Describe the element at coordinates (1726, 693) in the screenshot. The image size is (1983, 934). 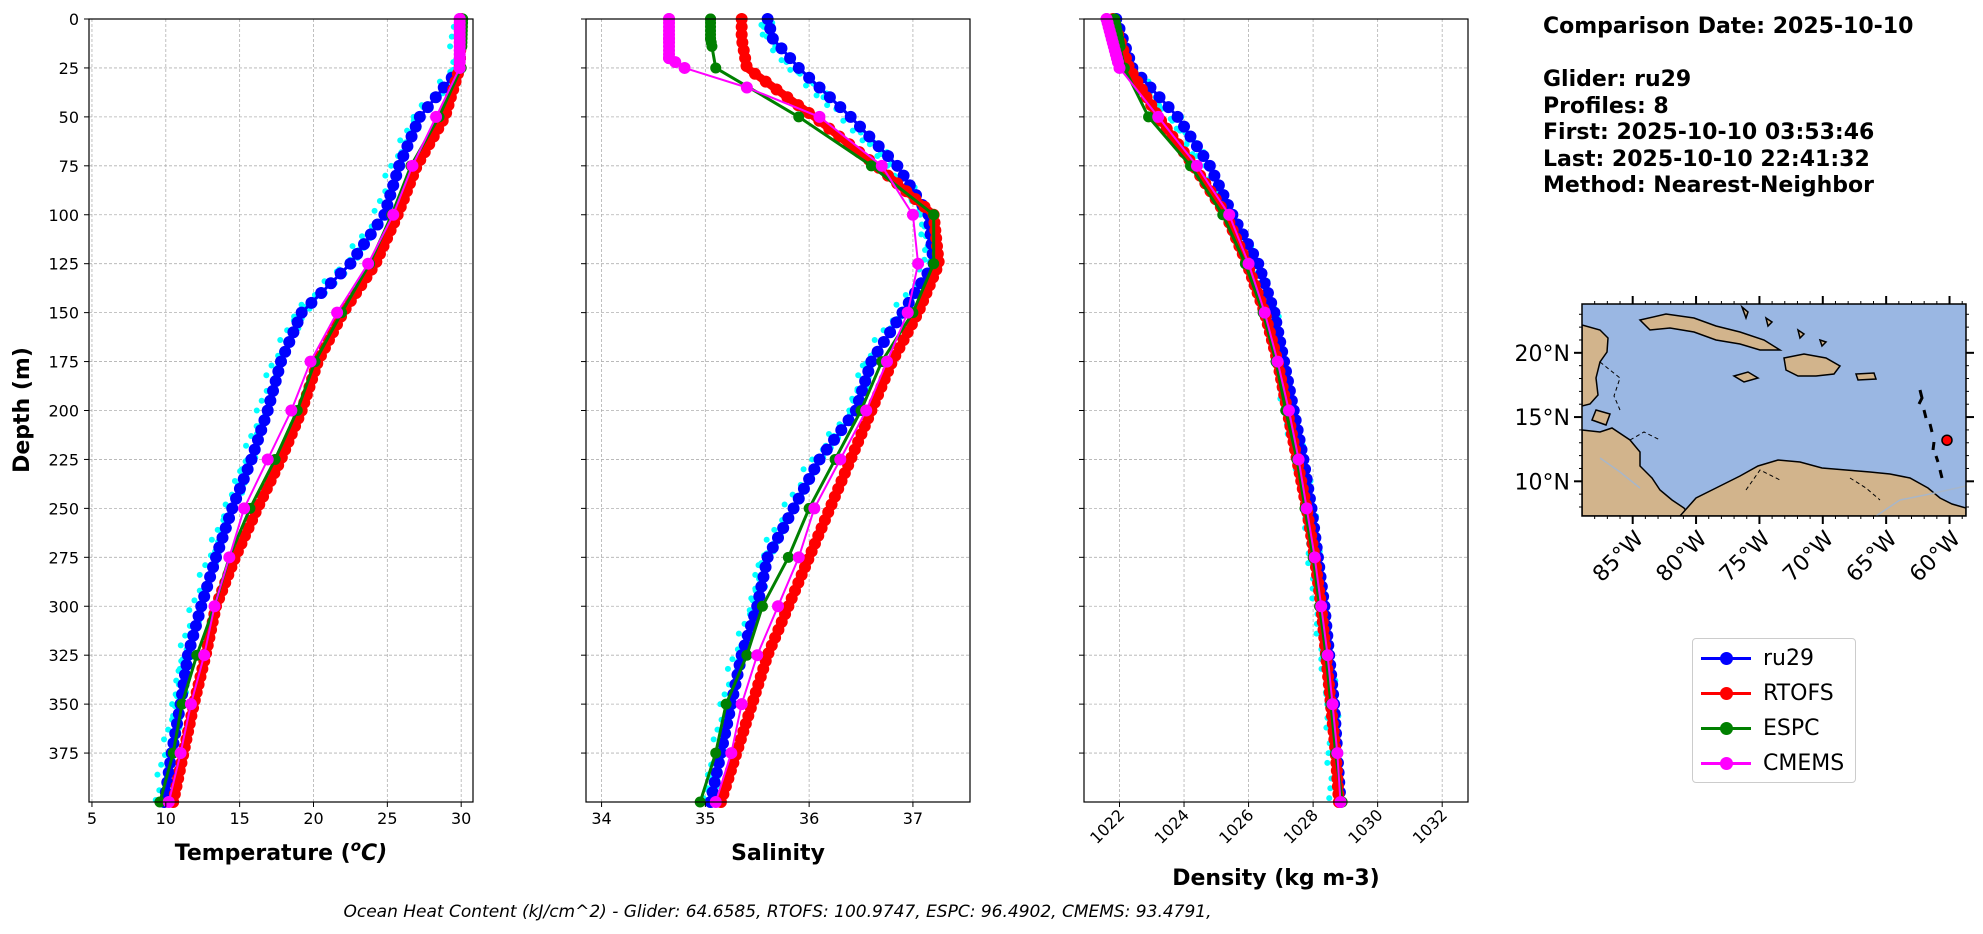
I see `legend-line-rtofs` at that location.